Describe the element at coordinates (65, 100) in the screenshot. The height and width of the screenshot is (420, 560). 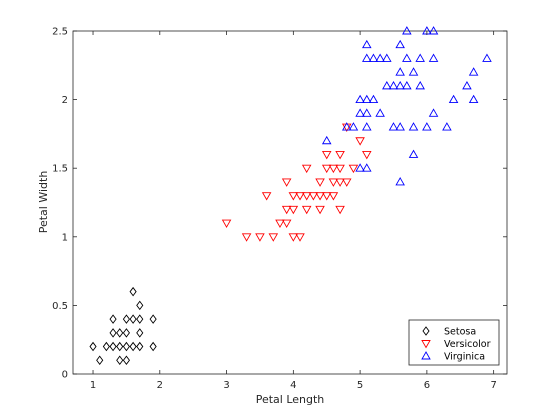
I see `y-tick-label: 2` at that location.